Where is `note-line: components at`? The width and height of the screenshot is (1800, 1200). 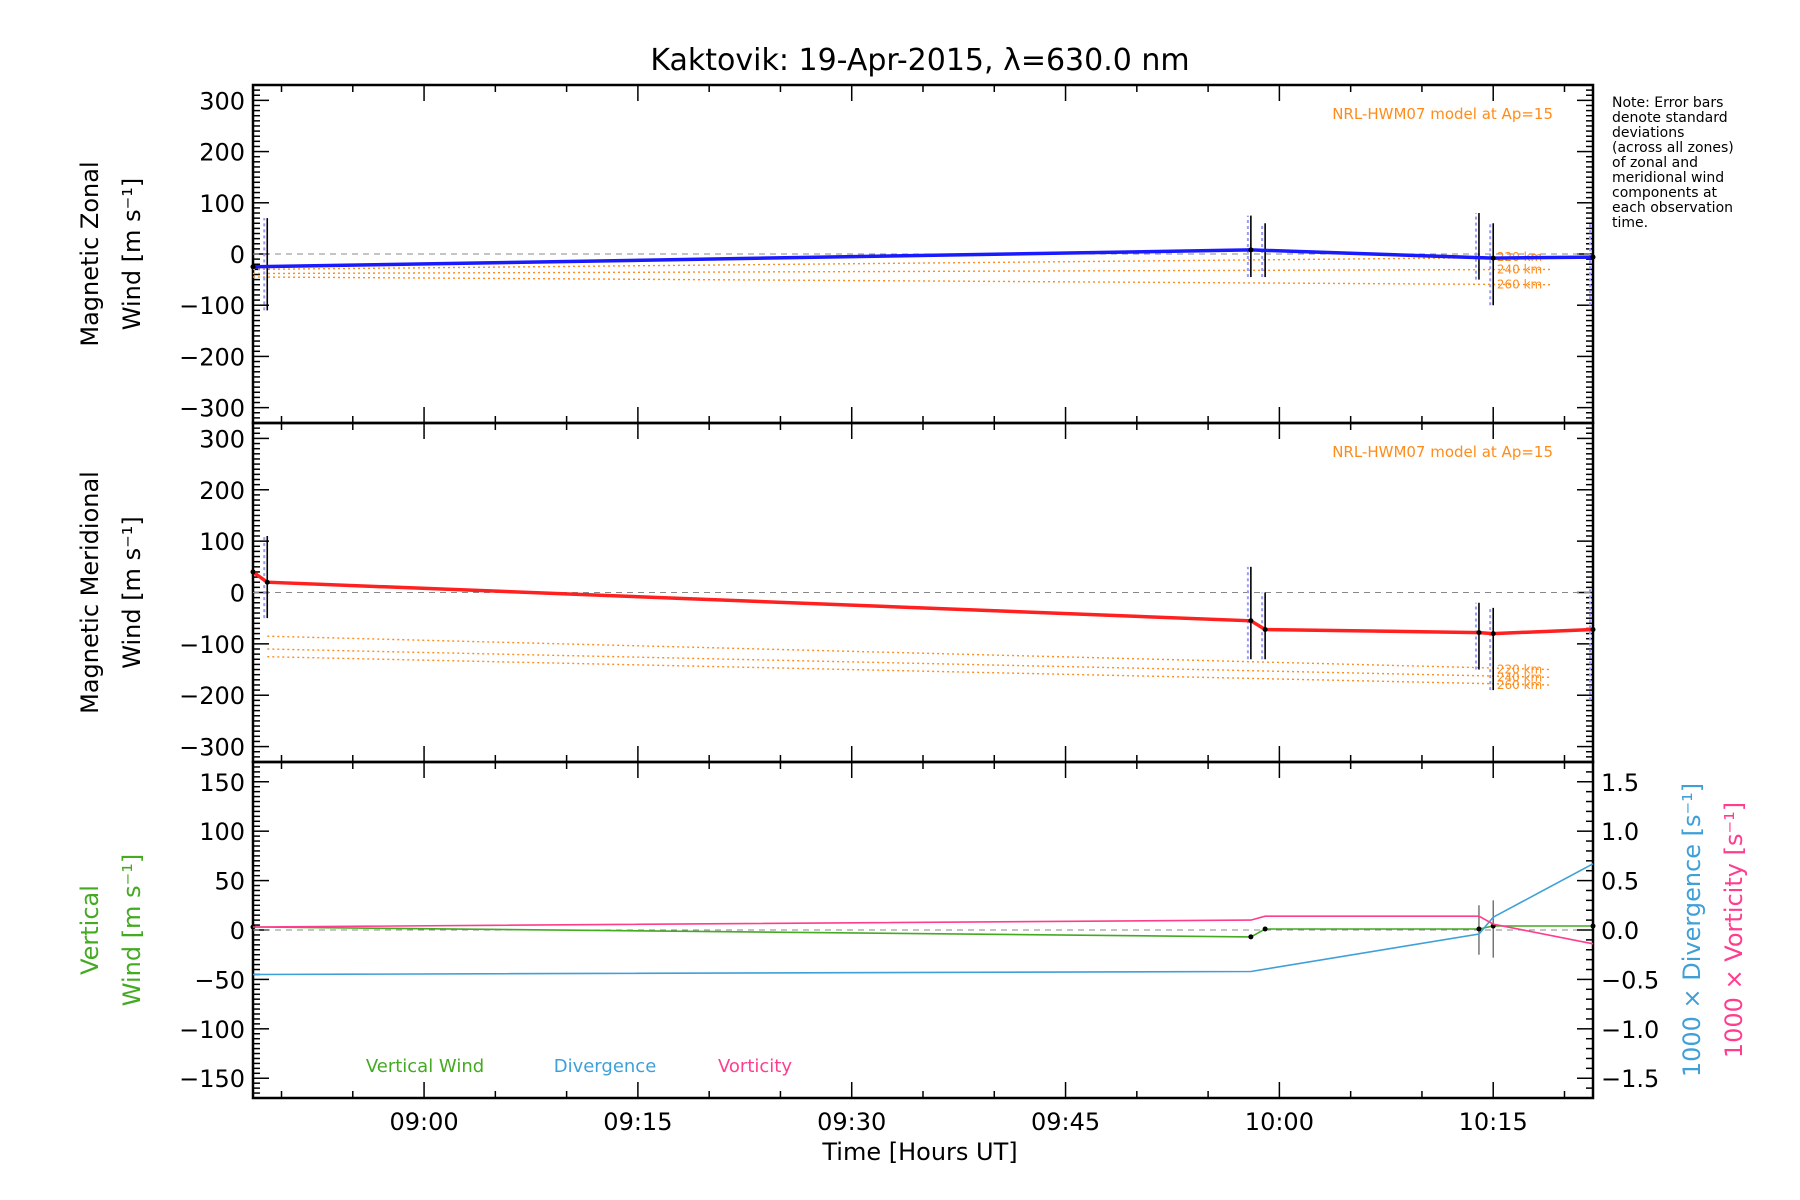
note-line: components at is located at coordinates (1665, 193).